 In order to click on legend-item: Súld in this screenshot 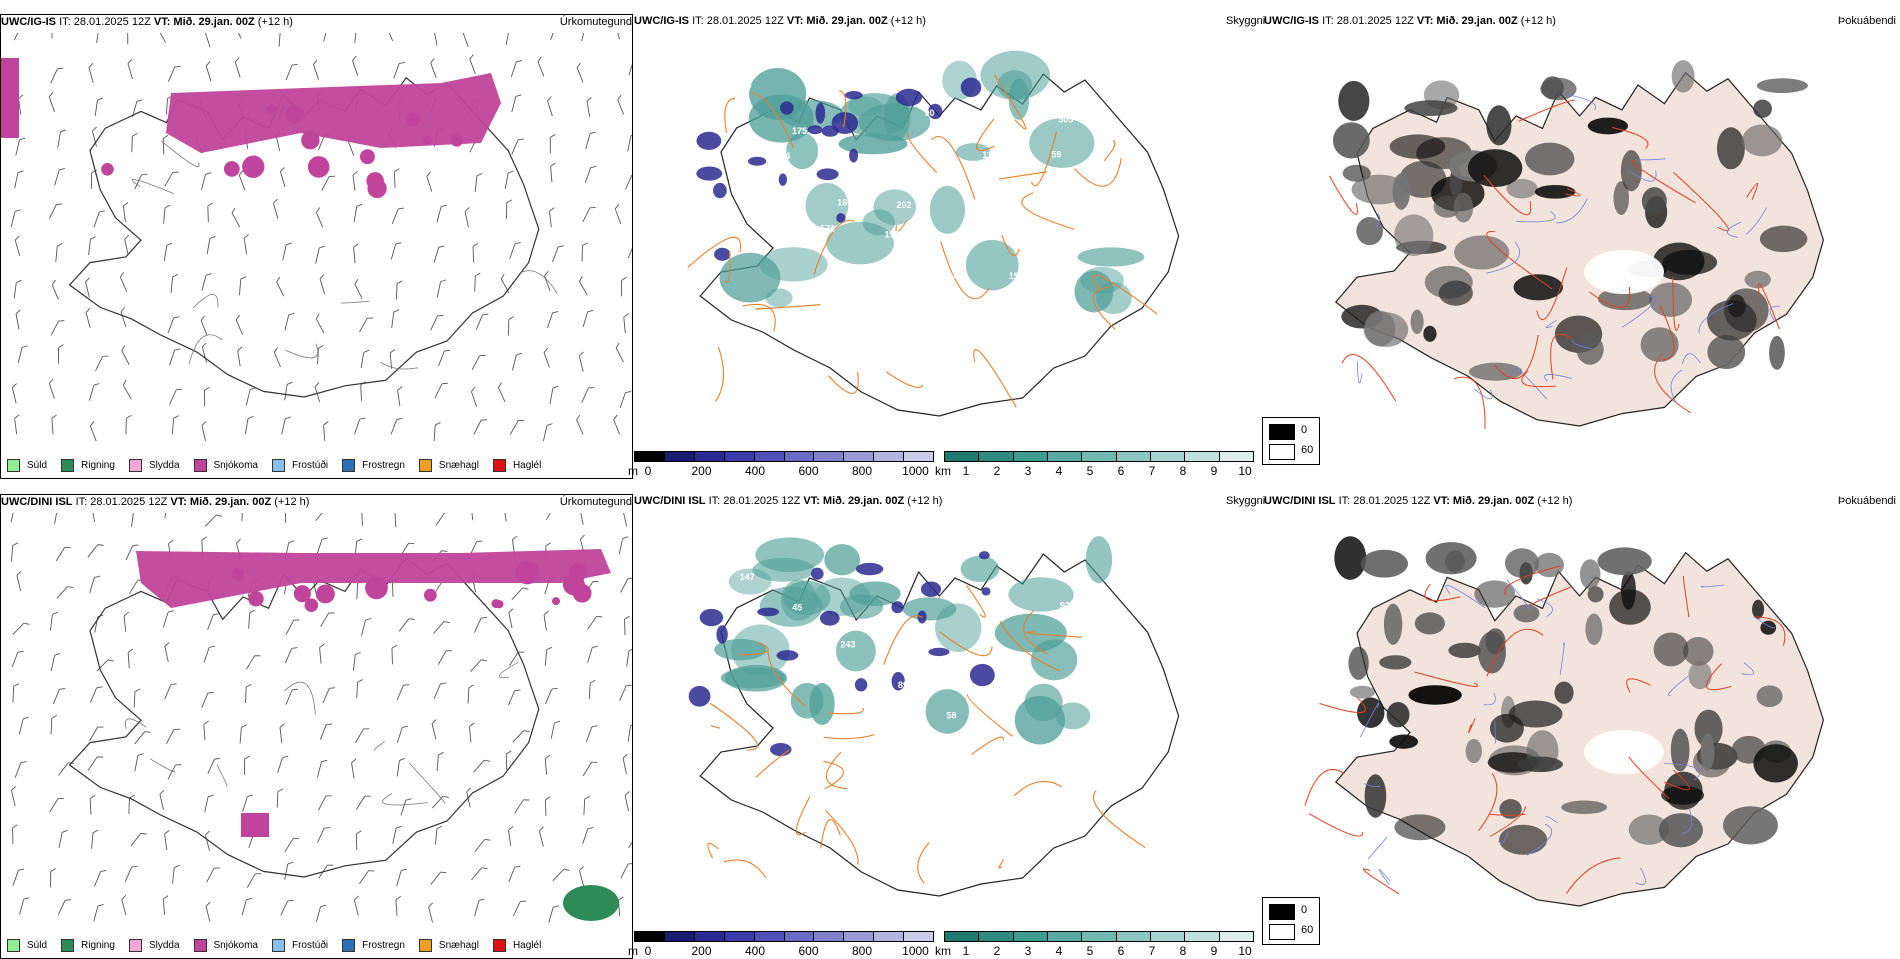, I will do `click(27, 465)`.